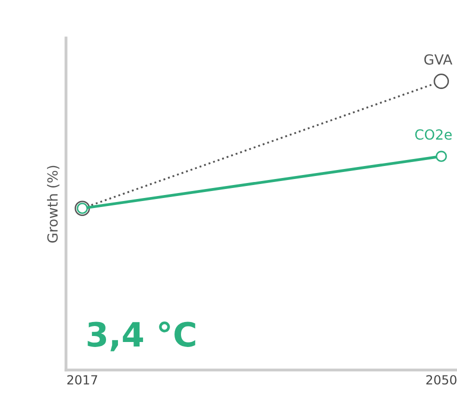 Image resolution: width=457 pixels, height=400 pixels. I want to click on annotation: 3,4 °C, so click(142, 337).